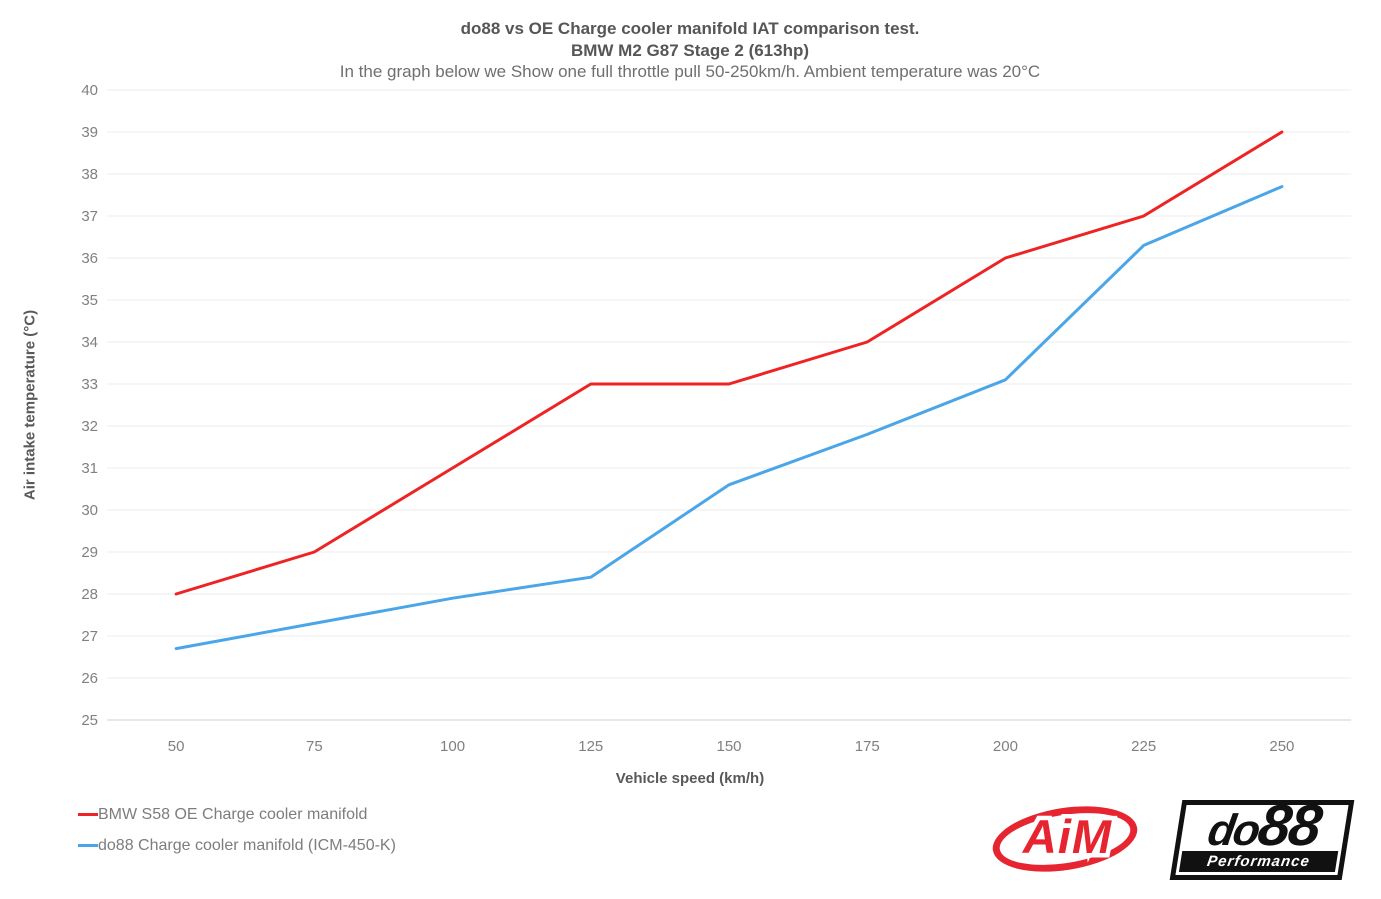  I want to click on x-tick-label: 150, so click(728, 746).